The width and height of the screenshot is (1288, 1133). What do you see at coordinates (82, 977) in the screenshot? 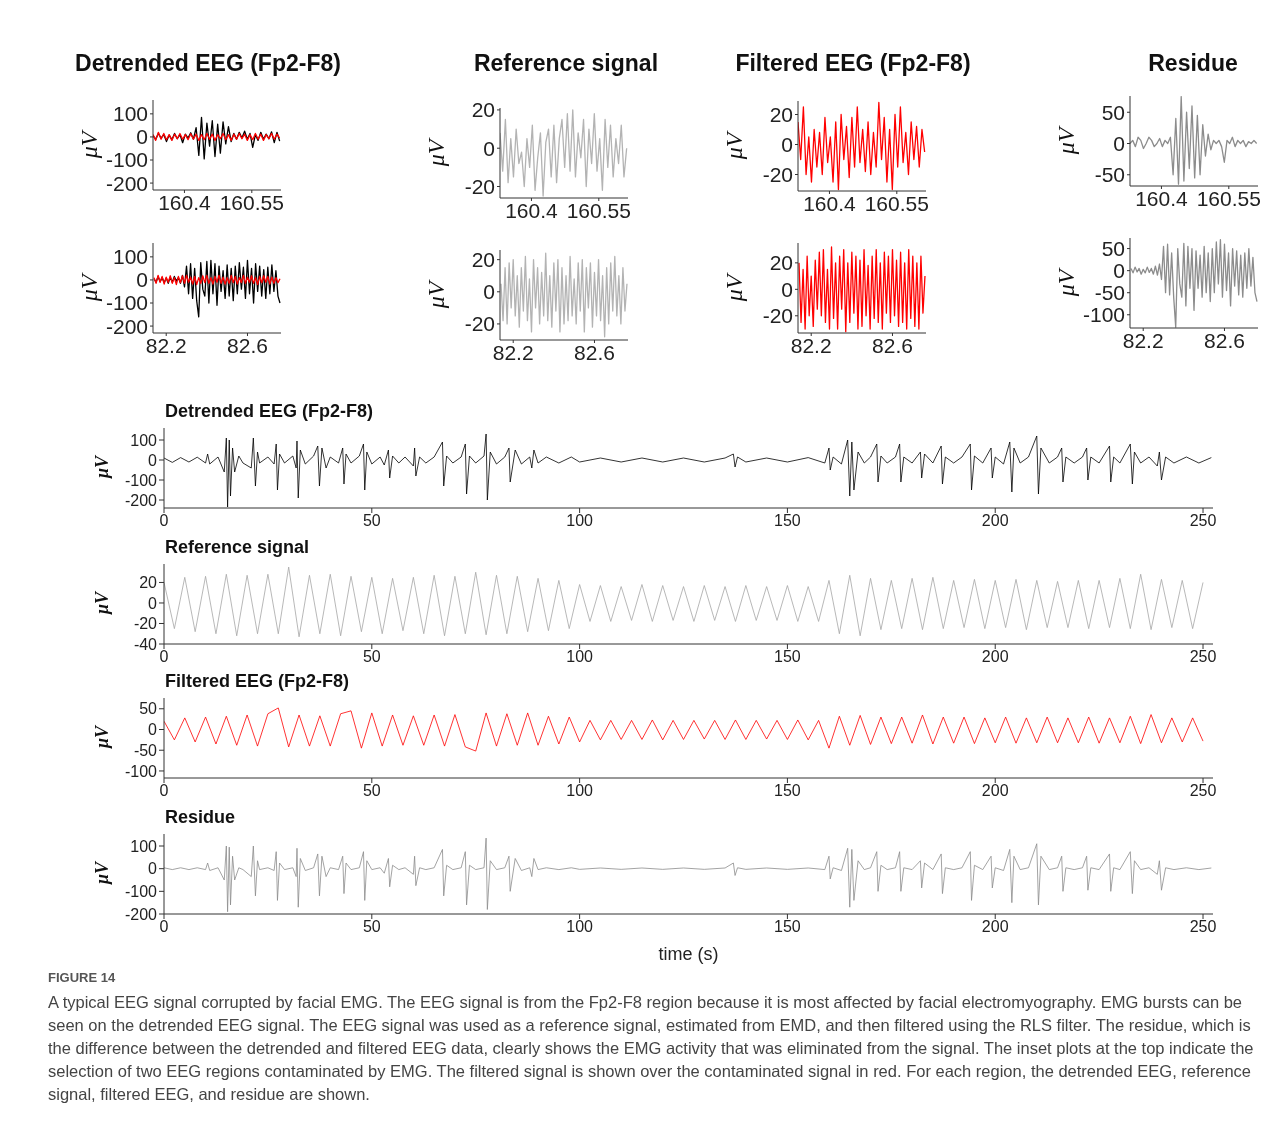
I see `caption: FIGURE 14` at bounding box center [82, 977].